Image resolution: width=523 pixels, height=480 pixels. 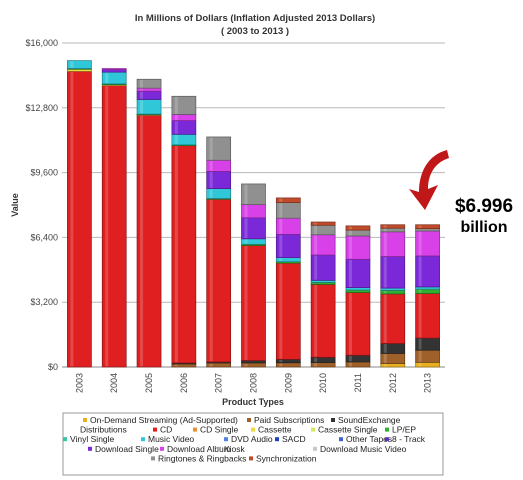 What do you see at coordinates (15, 205) in the screenshot?
I see `y-axis-label: Value` at bounding box center [15, 205].